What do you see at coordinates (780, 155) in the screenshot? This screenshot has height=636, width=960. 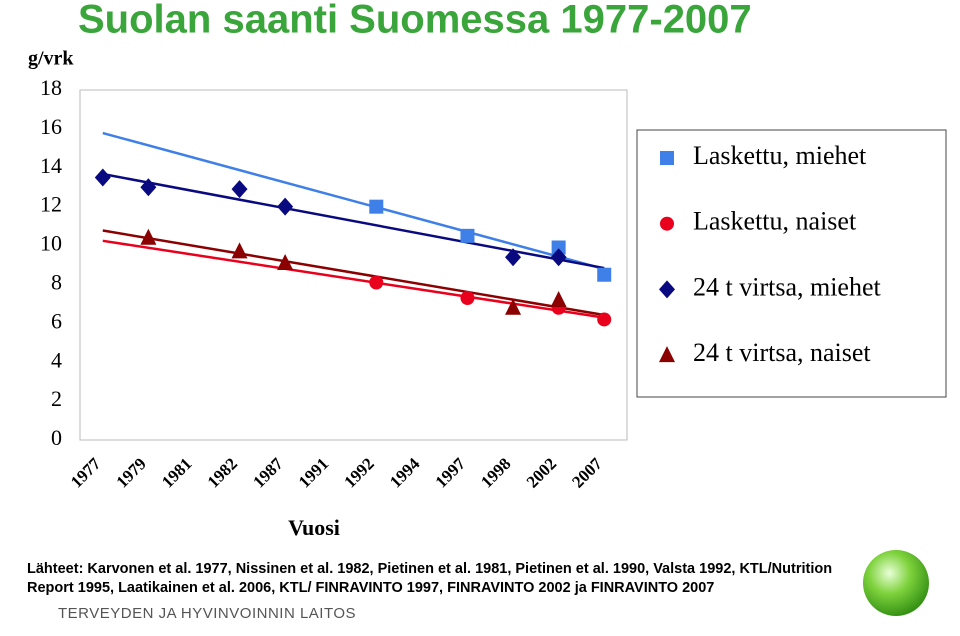 I see `legend-label: Laskettu, miehet` at bounding box center [780, 155].